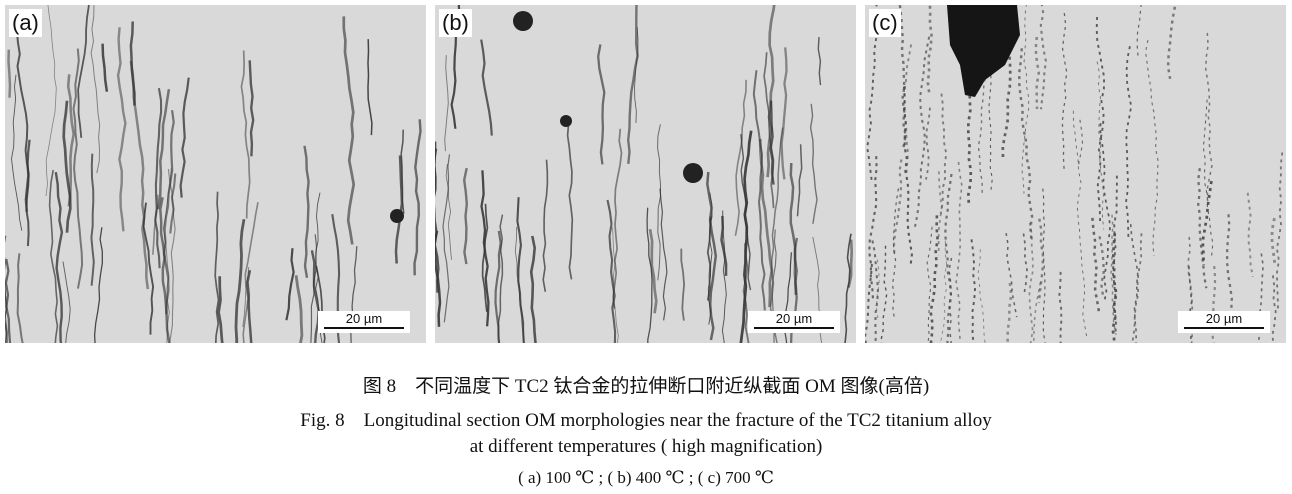  I want to click on scale-bar-b: 20 µm, so click(794, 322).